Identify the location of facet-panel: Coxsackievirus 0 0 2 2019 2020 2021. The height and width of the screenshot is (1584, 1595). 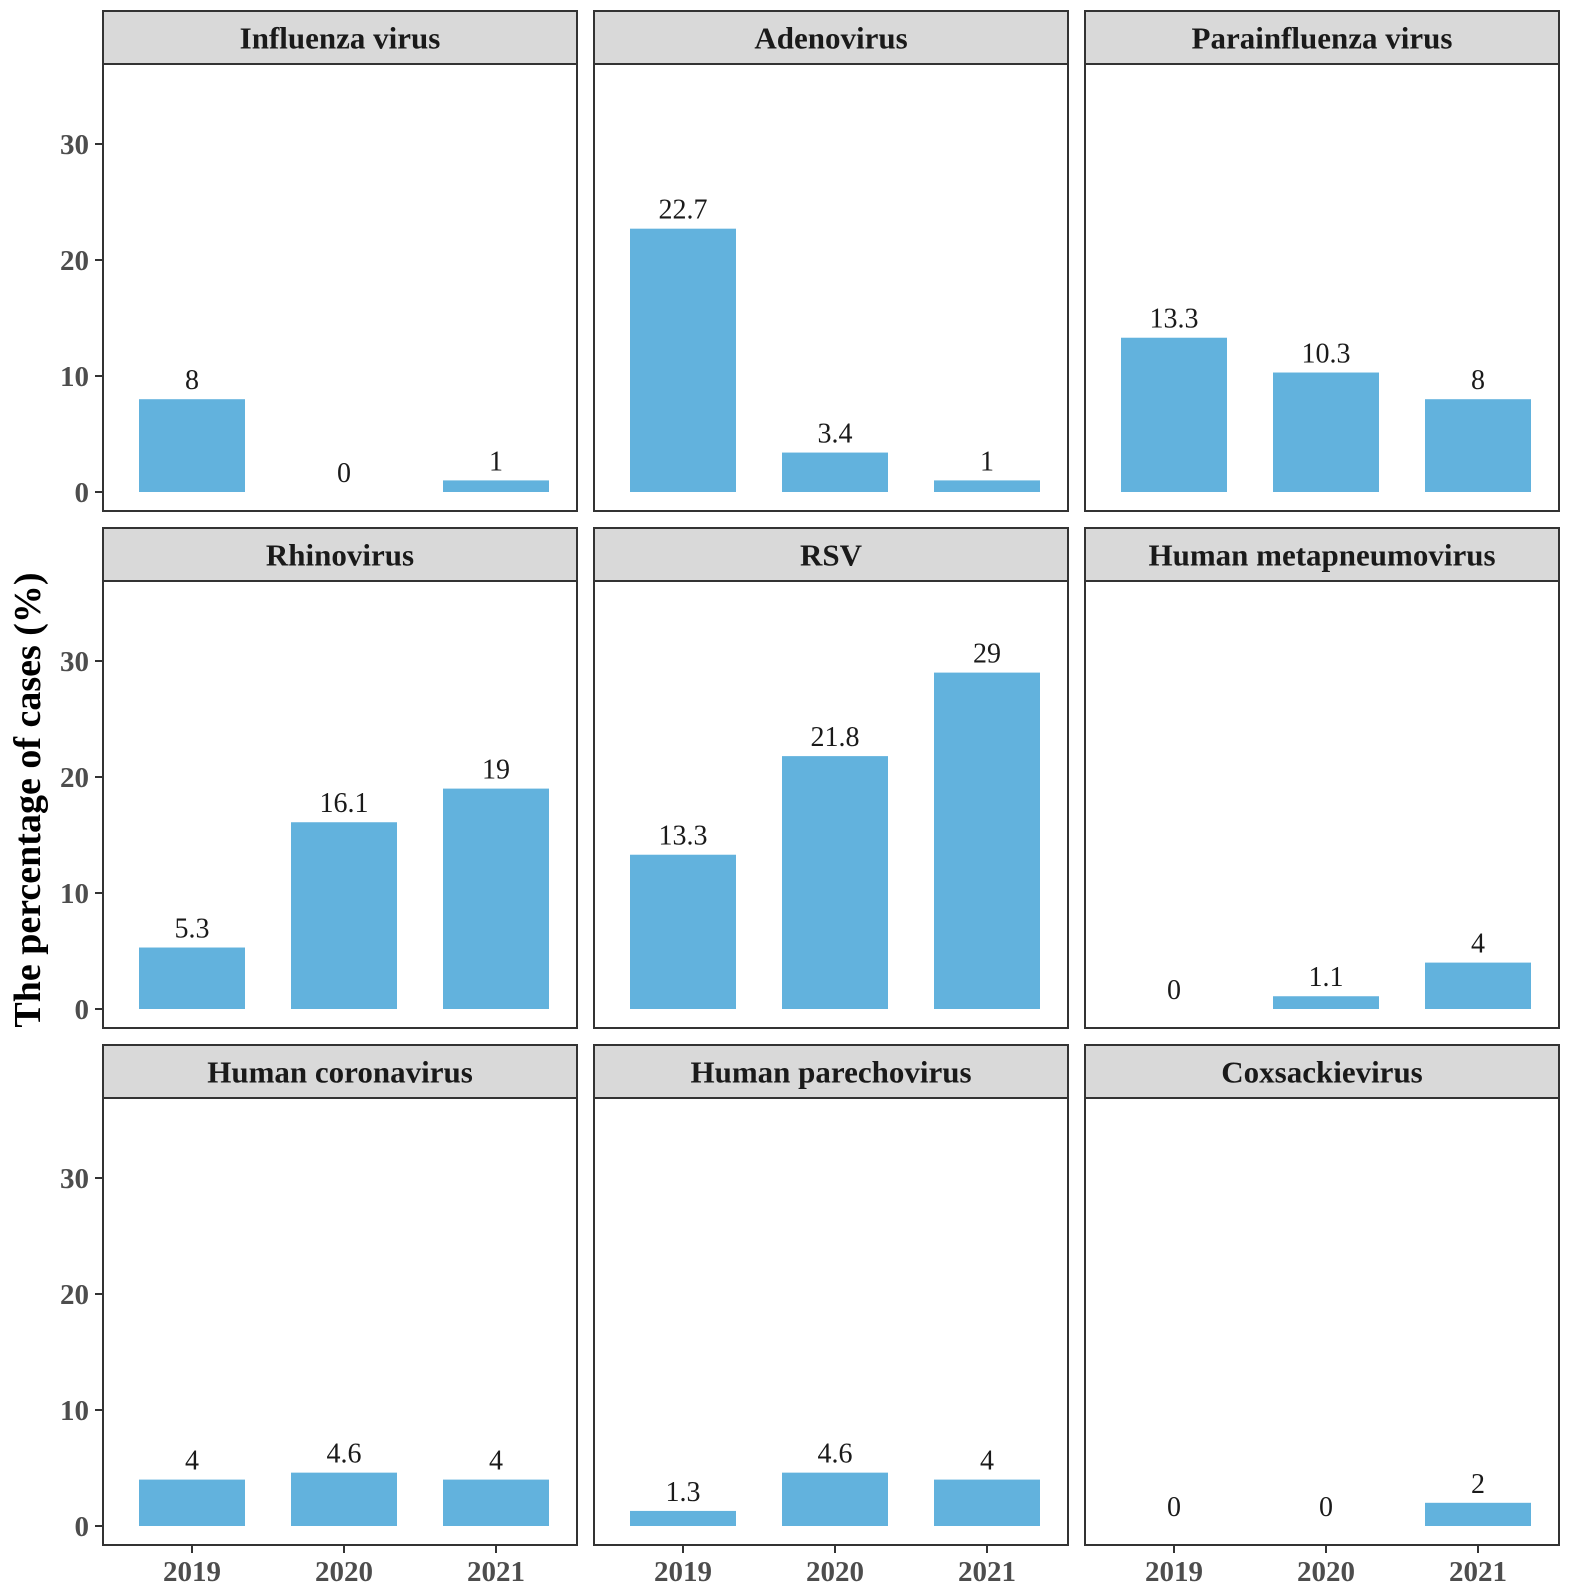
(1322, 1314).